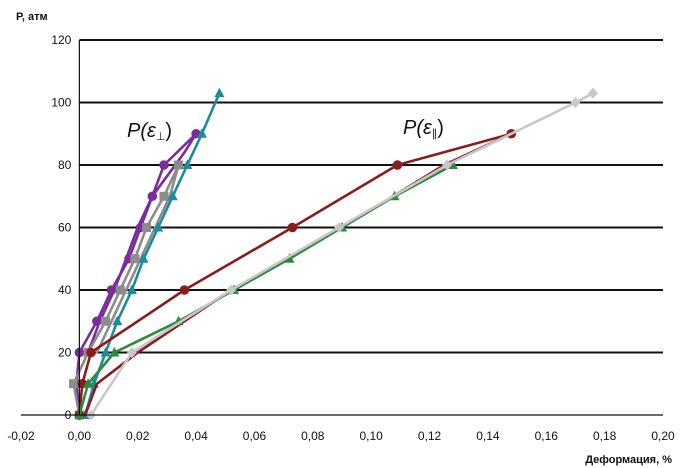 Image resolution: width=685 pixels, height=468 pixels. I want to click on annotation-p-par: P(ε∥), so click(423, 128).